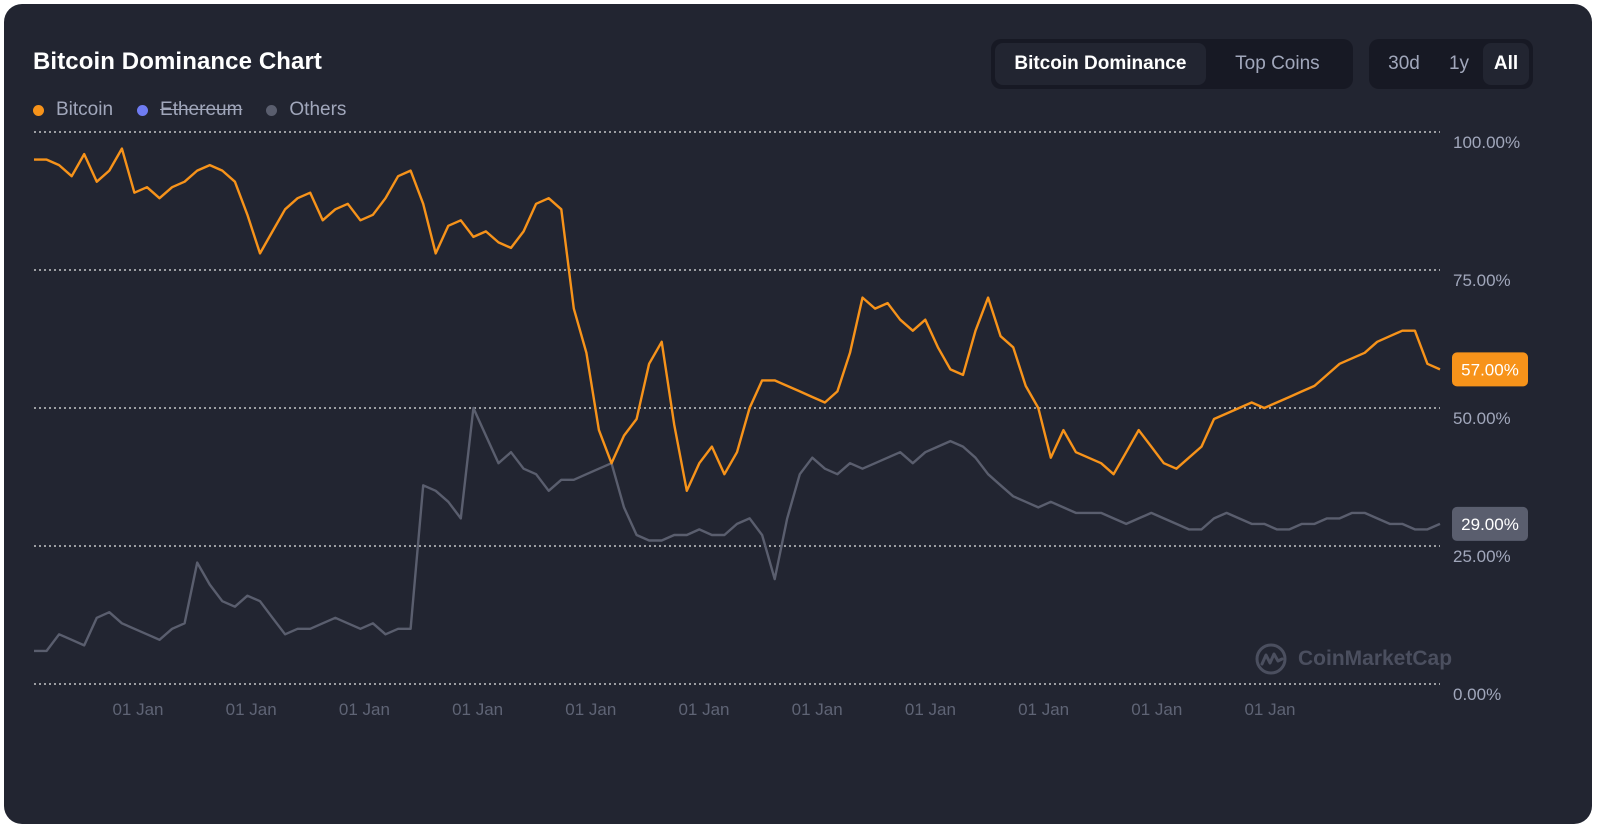 The width and height of the screenshot is (1600, 833). I want to click on y-tick-label: 0.00%, so click(1477, 694).